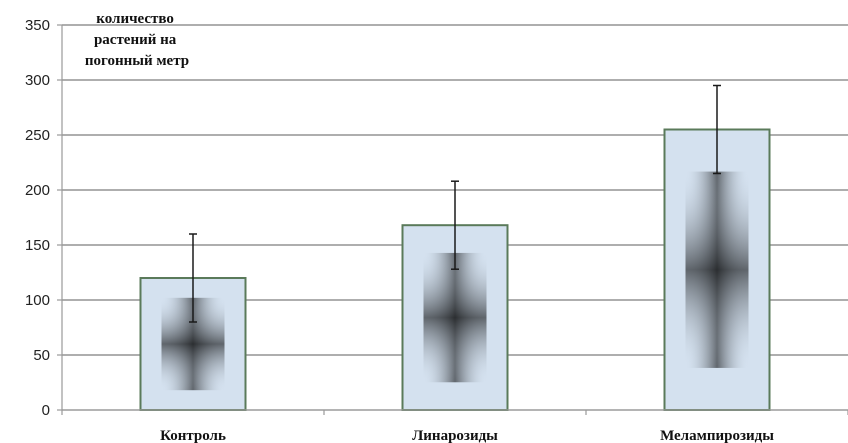 The width and height of the screenshot is (848, 443). I want to click on y-tick-label-50: 50, so click(41, 355).